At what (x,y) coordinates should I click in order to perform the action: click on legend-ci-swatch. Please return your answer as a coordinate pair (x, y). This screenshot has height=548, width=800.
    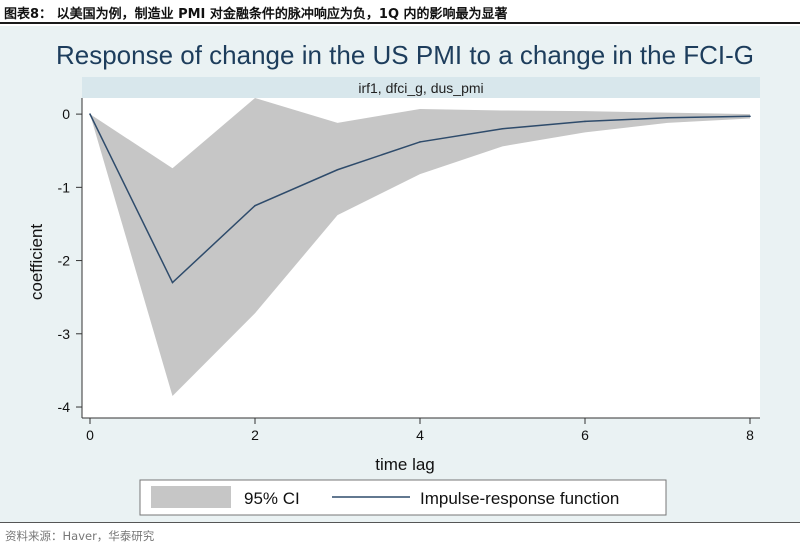
    Looking at the image, I should click on (191, 497).